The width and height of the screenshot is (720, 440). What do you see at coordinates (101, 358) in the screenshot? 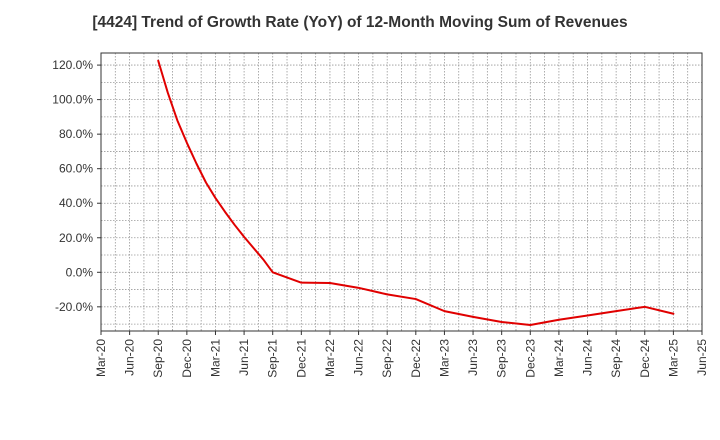
I see `x-tick-label: Mar-20` at bounding box center [101, 358].